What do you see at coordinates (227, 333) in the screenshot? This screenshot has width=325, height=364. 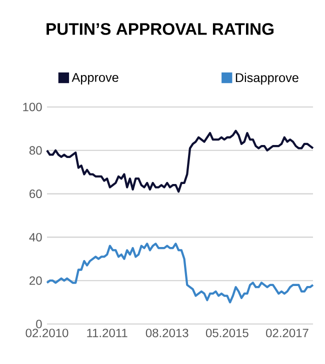 I see `x-tick-label: 05.2015` at bounding box center [227, 333].